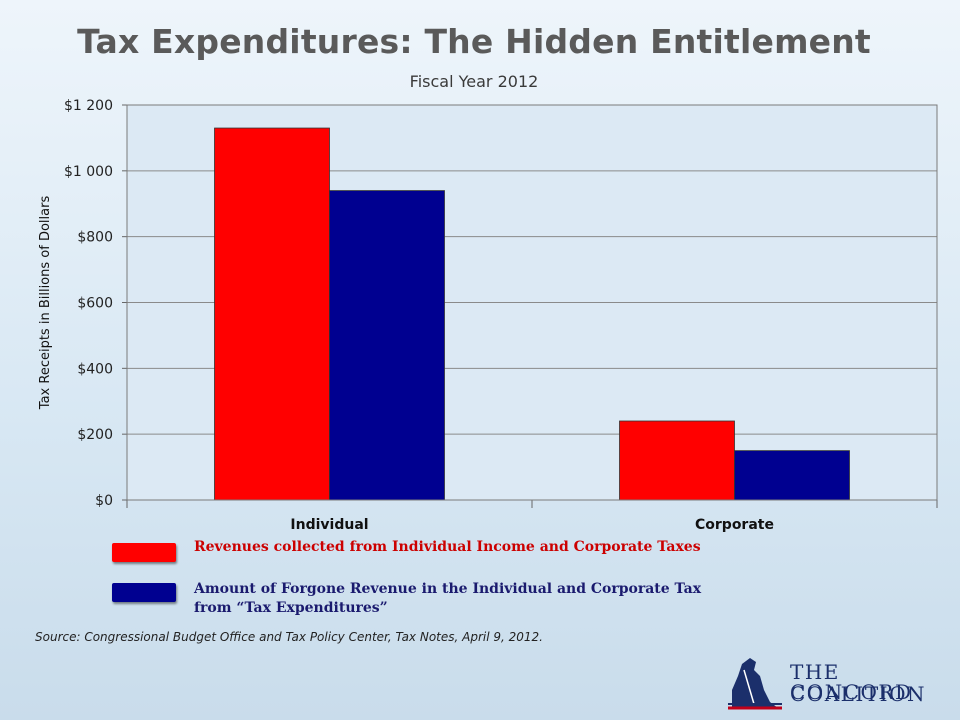  What do you see at coordinates (734, 525) in the screenshot?
I see `x-category-label: Corporate` at bounding box center [734, 525].